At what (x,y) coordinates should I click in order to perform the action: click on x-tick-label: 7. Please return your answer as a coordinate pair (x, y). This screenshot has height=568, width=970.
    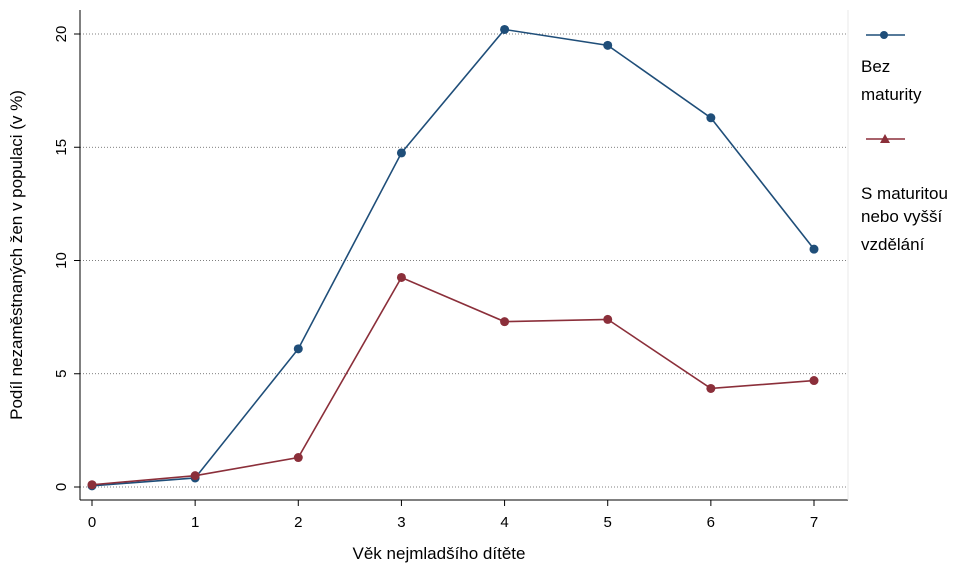
    Looking at the image, I should click on (814, 522).